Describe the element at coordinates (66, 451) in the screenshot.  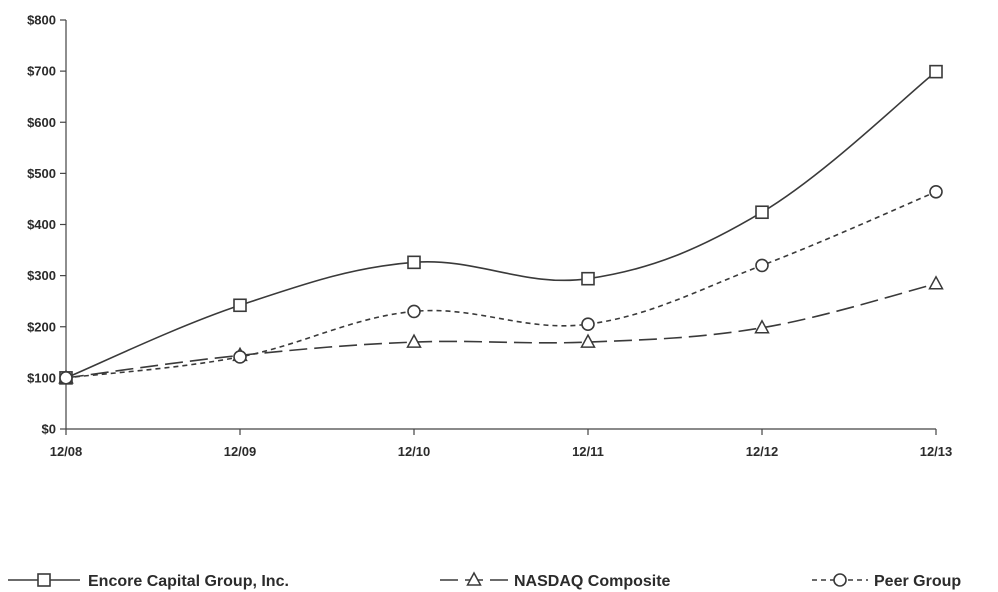
I see `x-tick-label: 12/08` at that location.